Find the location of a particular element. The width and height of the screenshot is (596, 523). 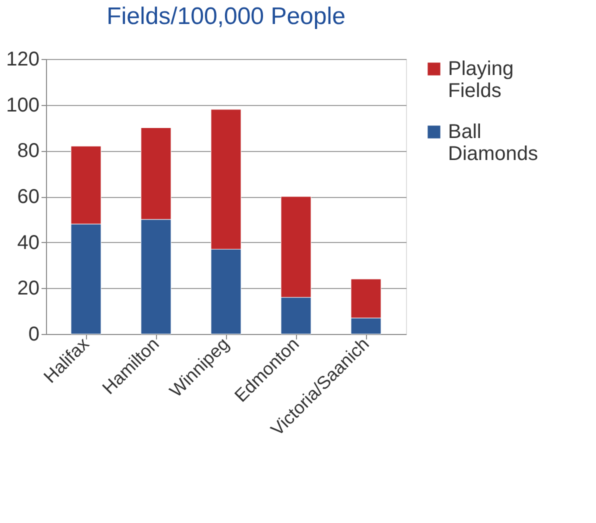

y-tick-label: 120 is located at coordinates (23, 59).